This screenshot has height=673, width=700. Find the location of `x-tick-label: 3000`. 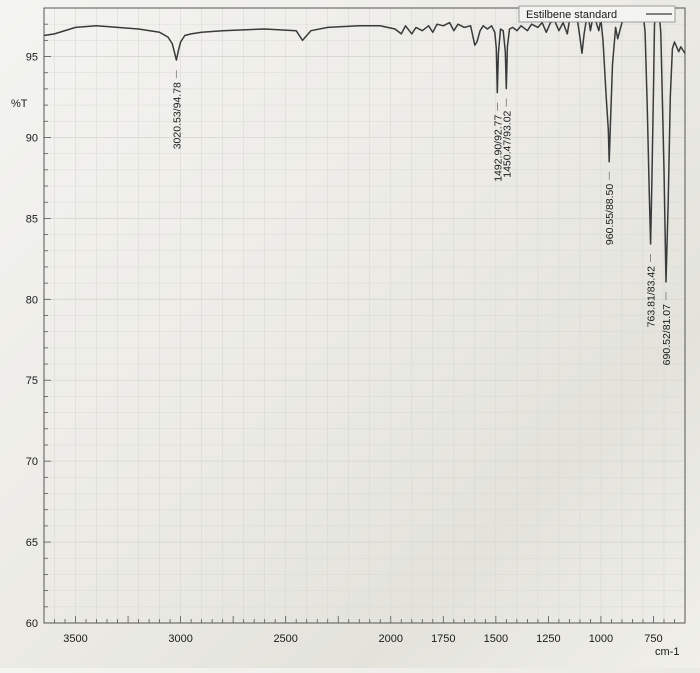

x-tick-label: 3000 is located at coordinates (180, 639).